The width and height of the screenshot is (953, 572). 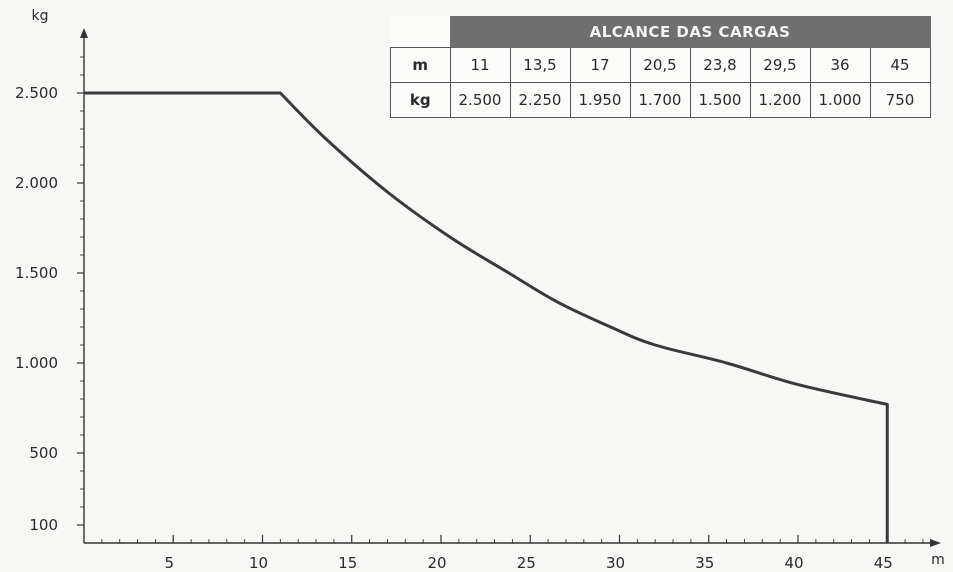 I want to click on table-cell: 1.700, so click(x=660, y=100).